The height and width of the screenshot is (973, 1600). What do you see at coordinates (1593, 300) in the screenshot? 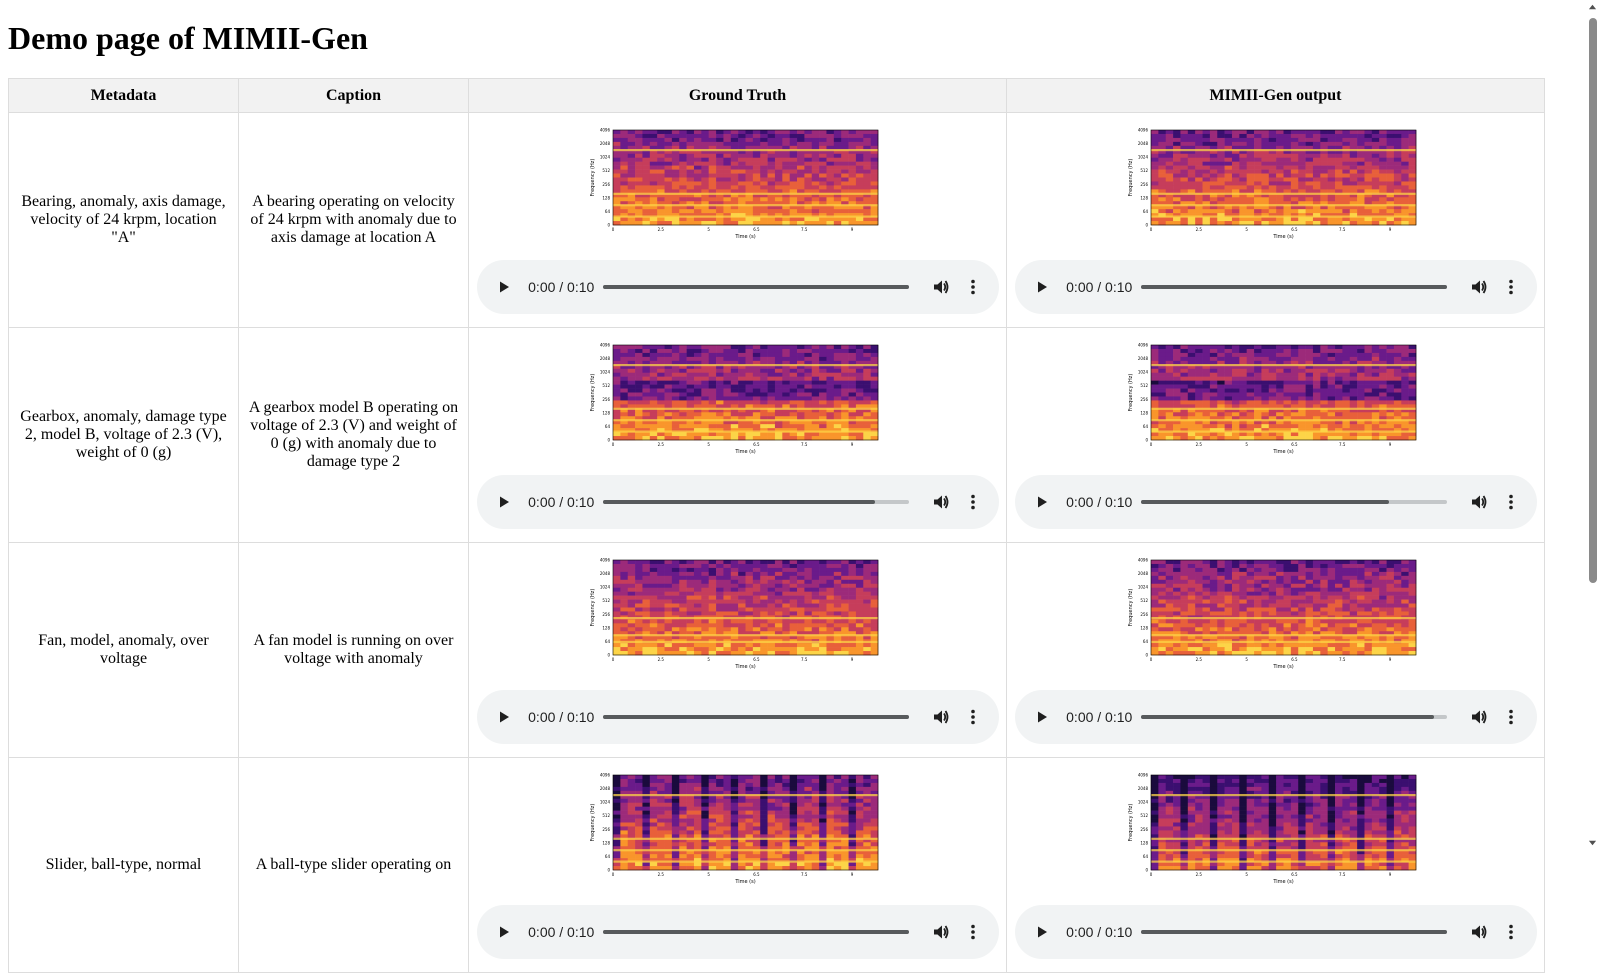
I see `scrollbar-thumb` at bounding box center [1593, 300].